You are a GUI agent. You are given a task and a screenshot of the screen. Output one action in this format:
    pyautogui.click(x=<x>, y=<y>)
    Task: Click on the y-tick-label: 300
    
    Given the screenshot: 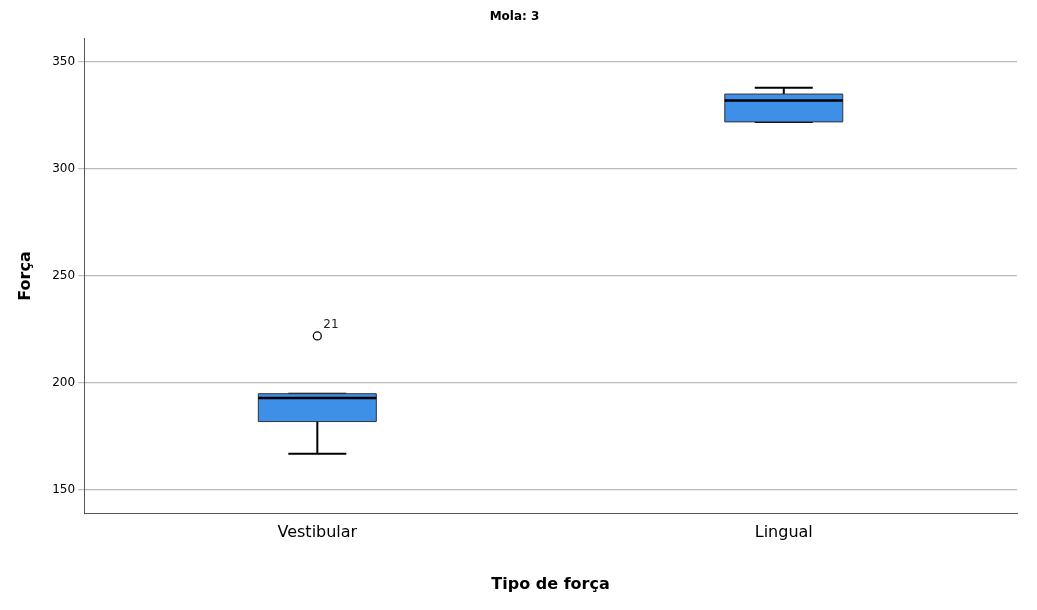 What is the action you would take?
    pyautogui.click(x=64, y=168)
    